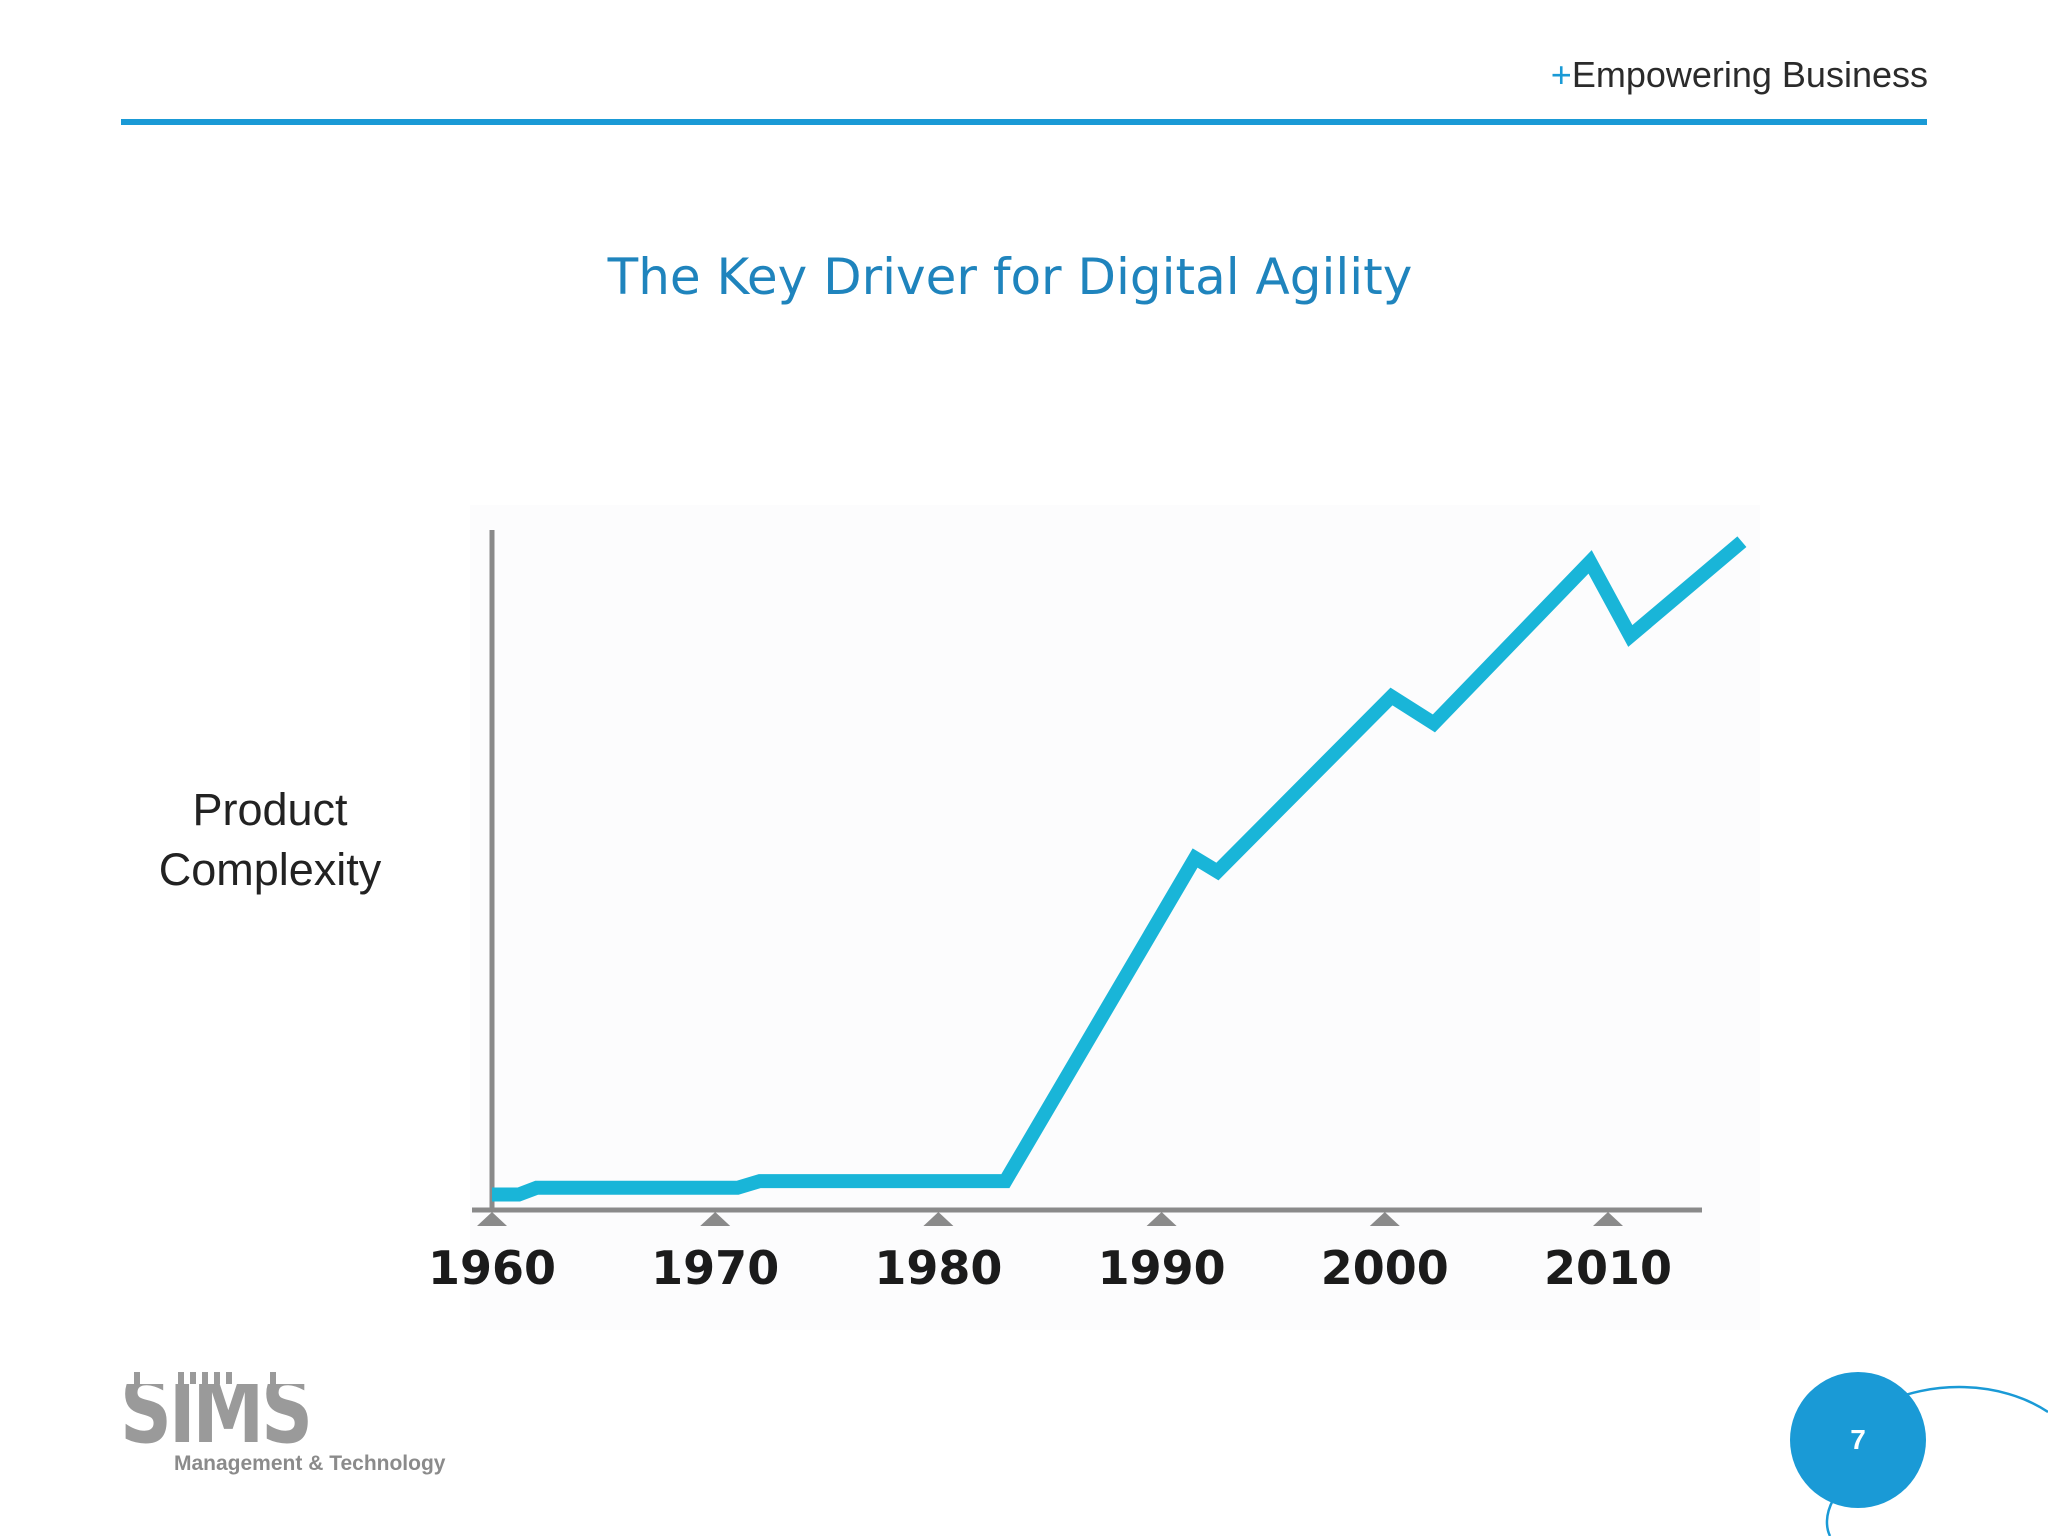  I want to click on x-tick-label-1990: 1990, so click(1162, 1268).